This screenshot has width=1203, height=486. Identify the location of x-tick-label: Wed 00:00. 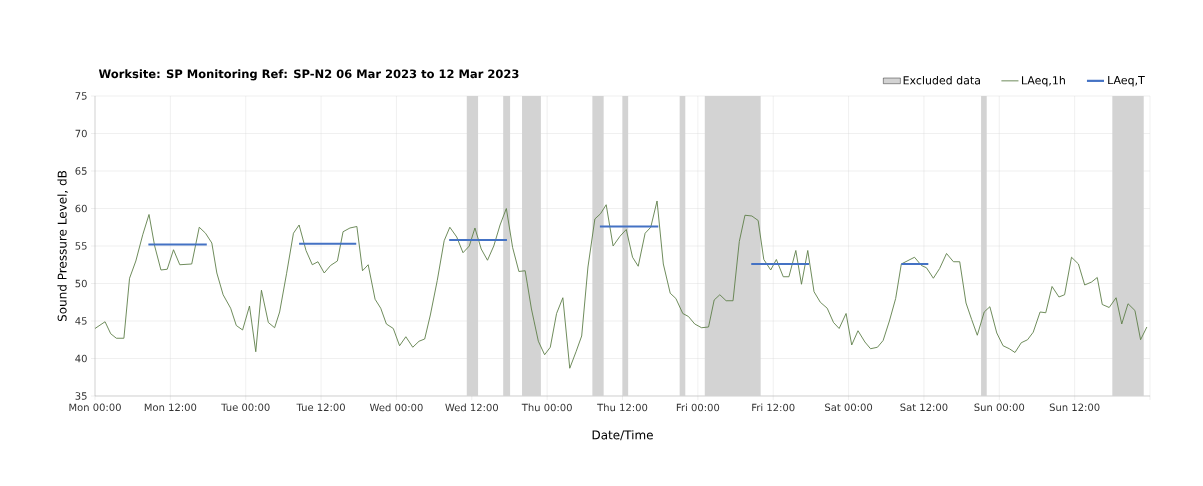
(396, 407).